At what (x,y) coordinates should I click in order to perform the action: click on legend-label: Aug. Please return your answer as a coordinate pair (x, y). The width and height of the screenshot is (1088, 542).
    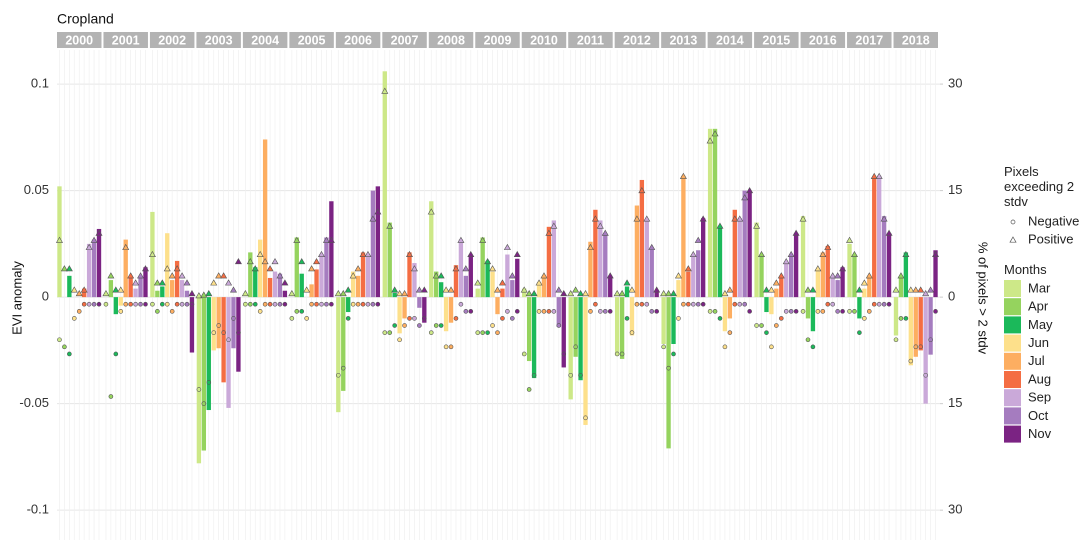
    Looking at the image, I should click on (1039, 378).